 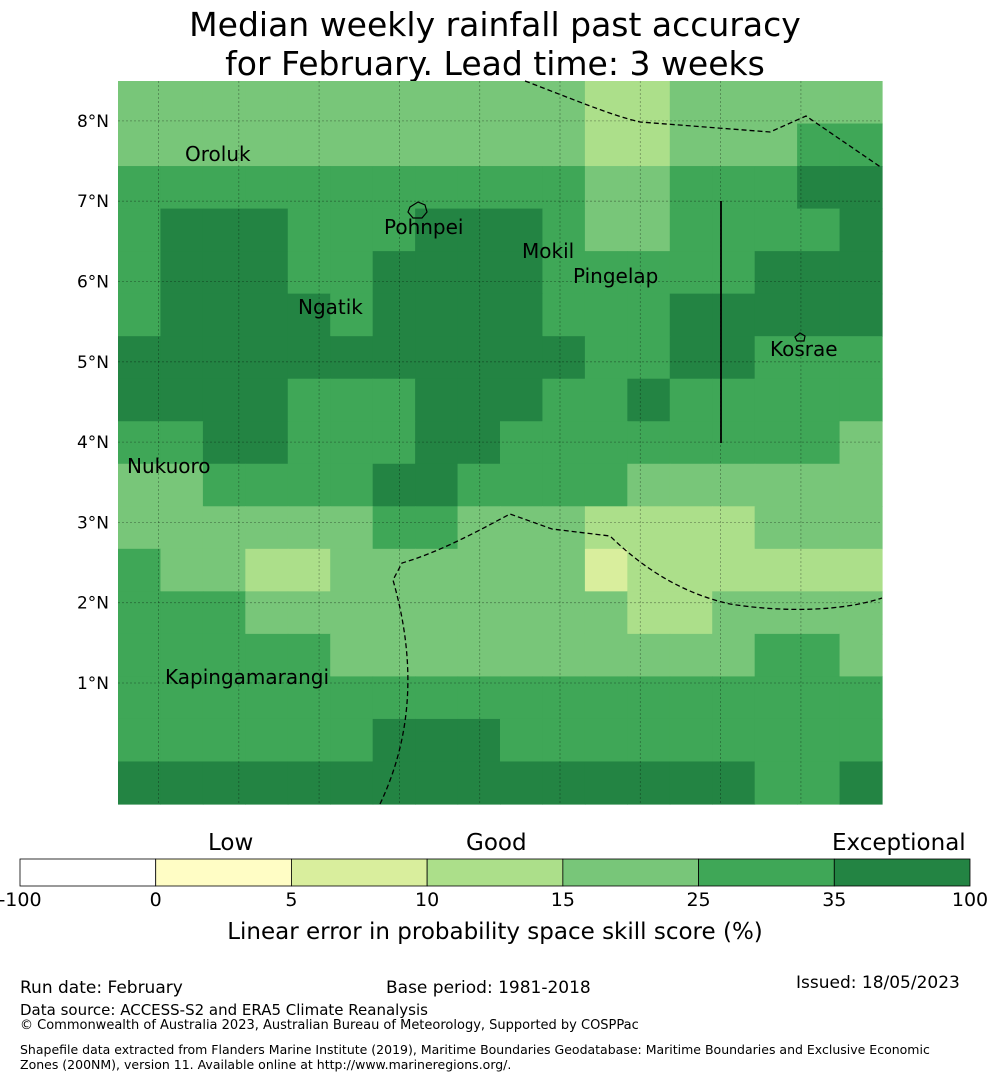 What do you see at coordinates (878, 983) in the screenshot?
I see `issued-date: Issued: 18/05/2023` at bounding box center [878, 983].